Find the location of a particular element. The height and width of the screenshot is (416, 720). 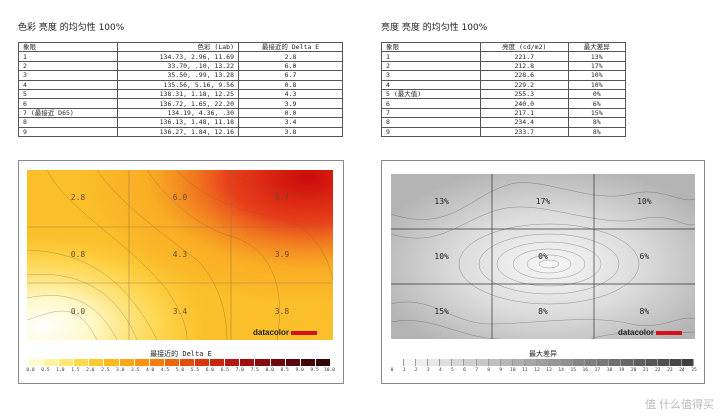

scale-tick: 2 is located at coordinates (416, 370).